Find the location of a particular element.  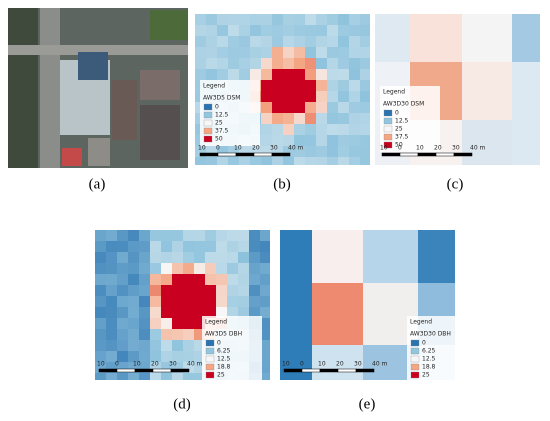

legend-title: Legend is located at coordinates (421, 322).